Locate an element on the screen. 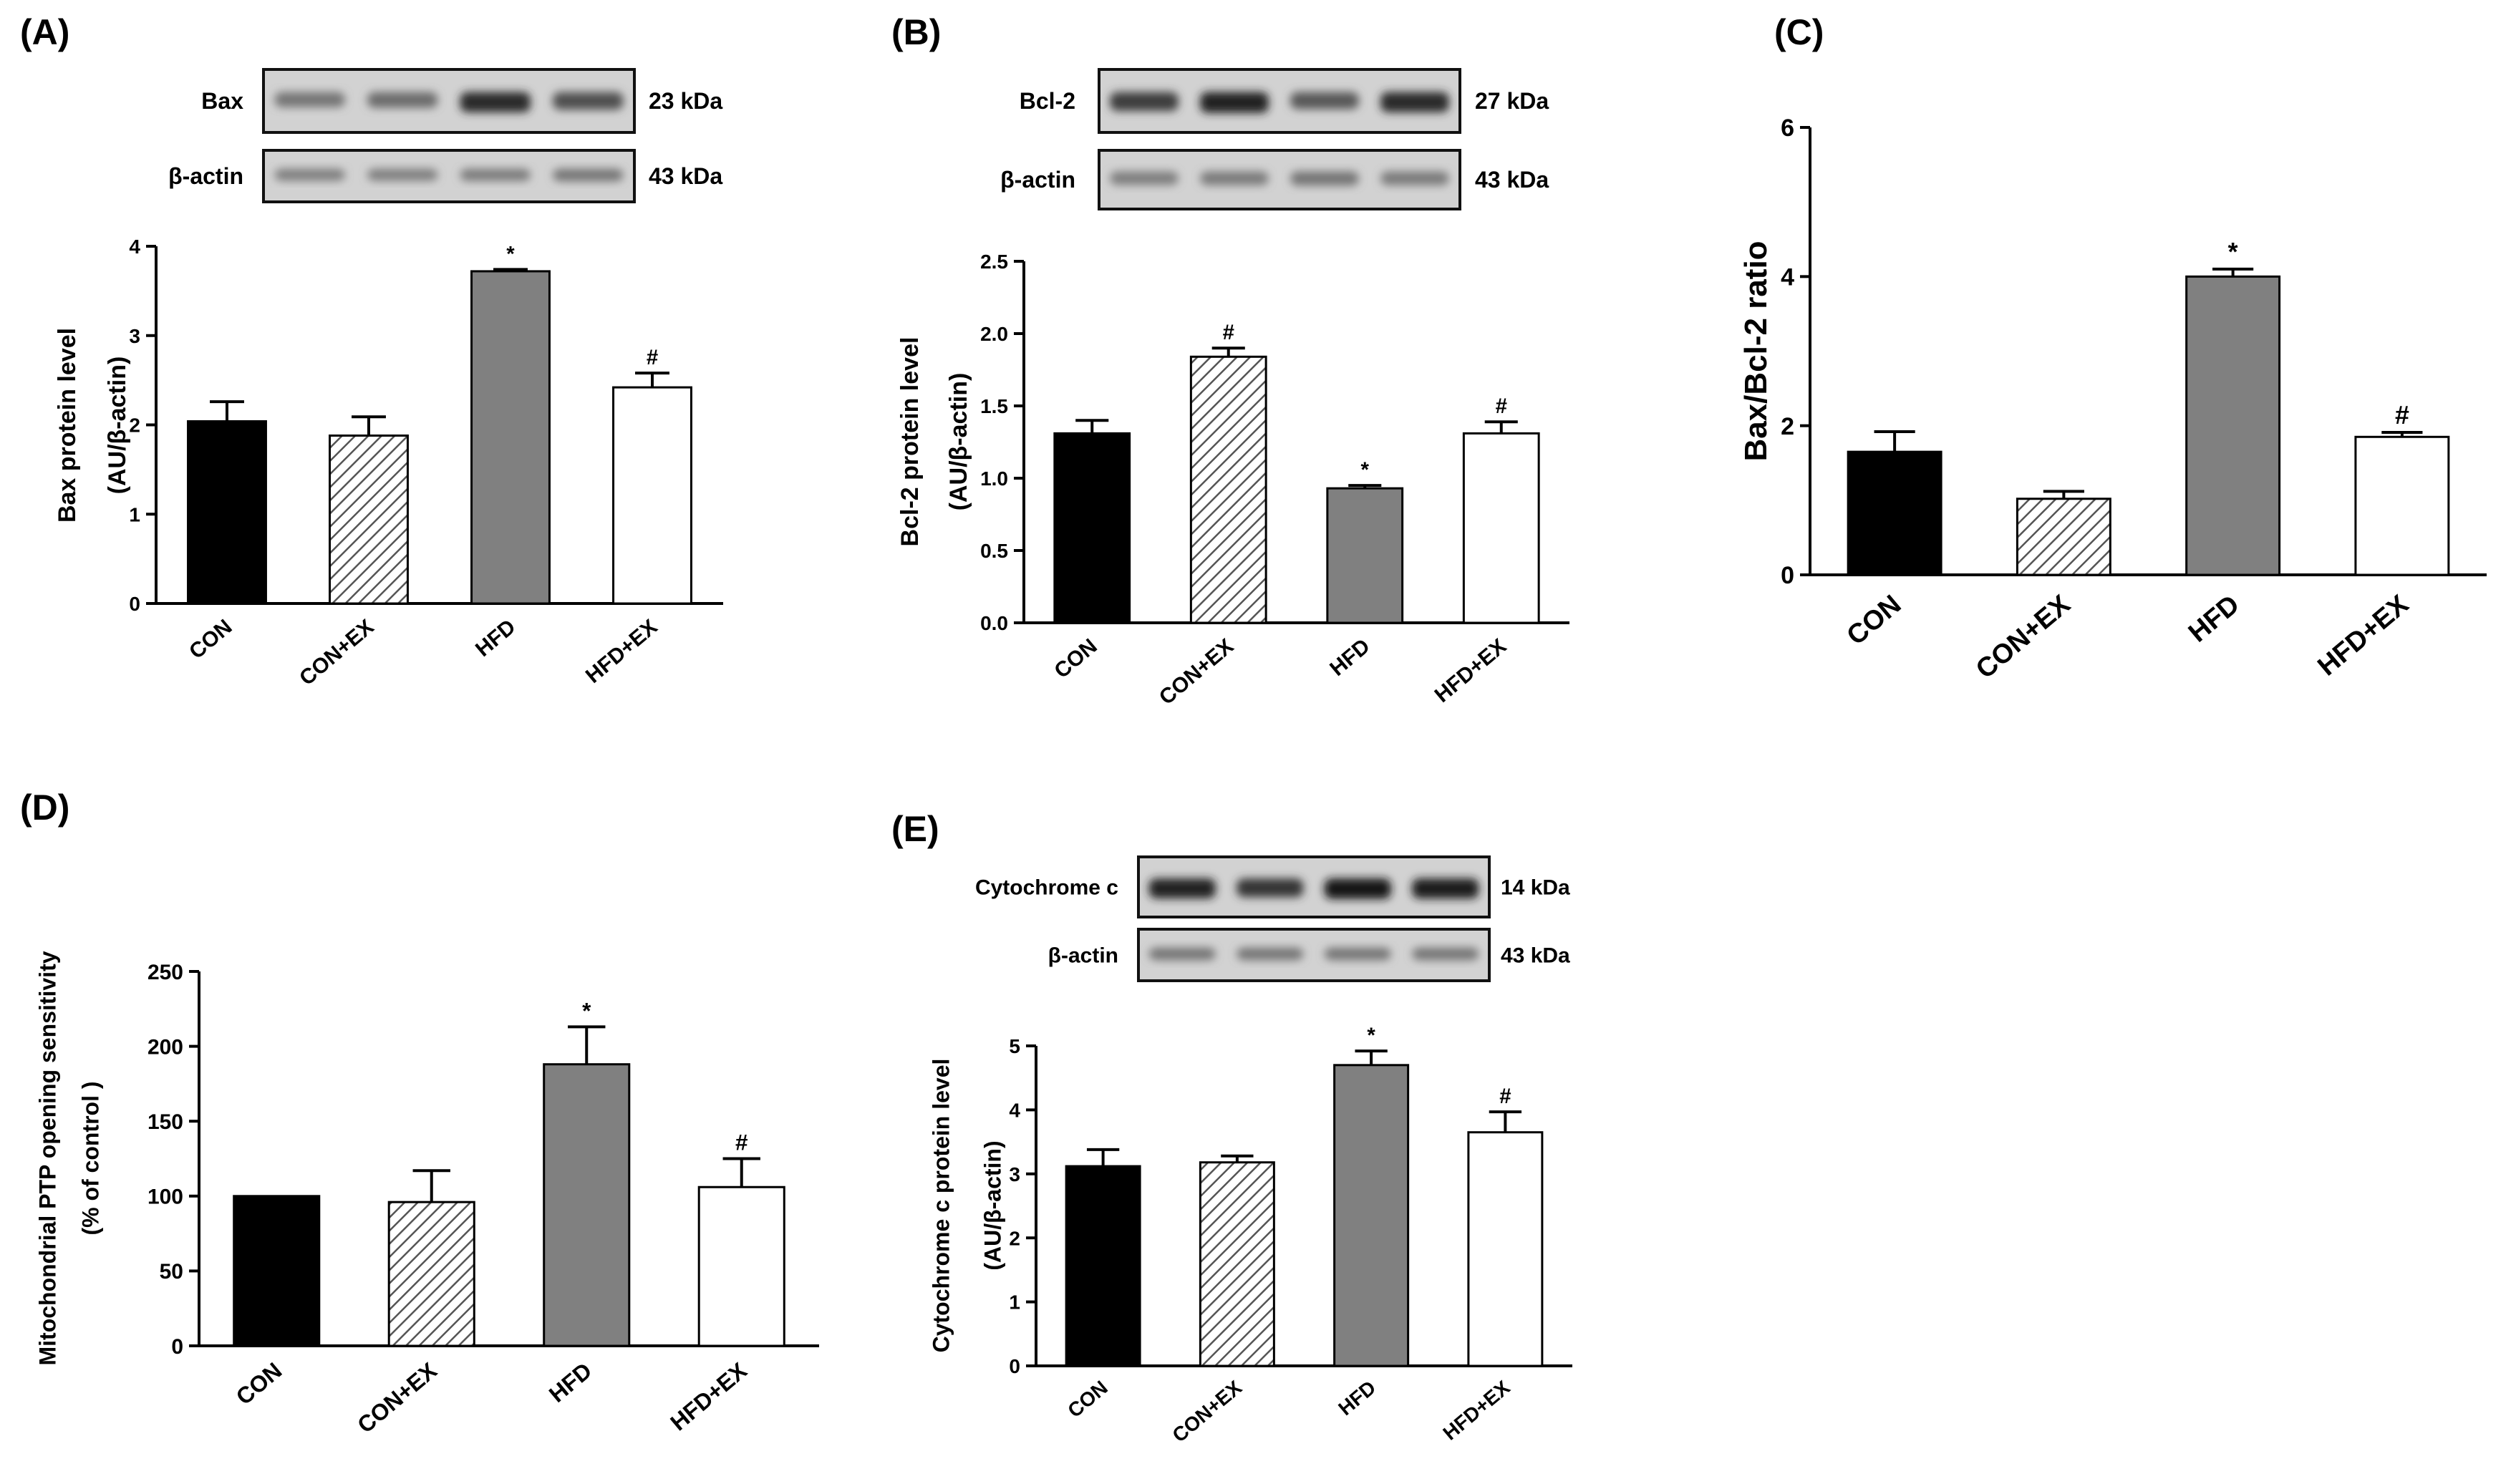 The image size is (2511, 1484). y-axis-label: (% of control ) is located at coordinates (91, 1158).